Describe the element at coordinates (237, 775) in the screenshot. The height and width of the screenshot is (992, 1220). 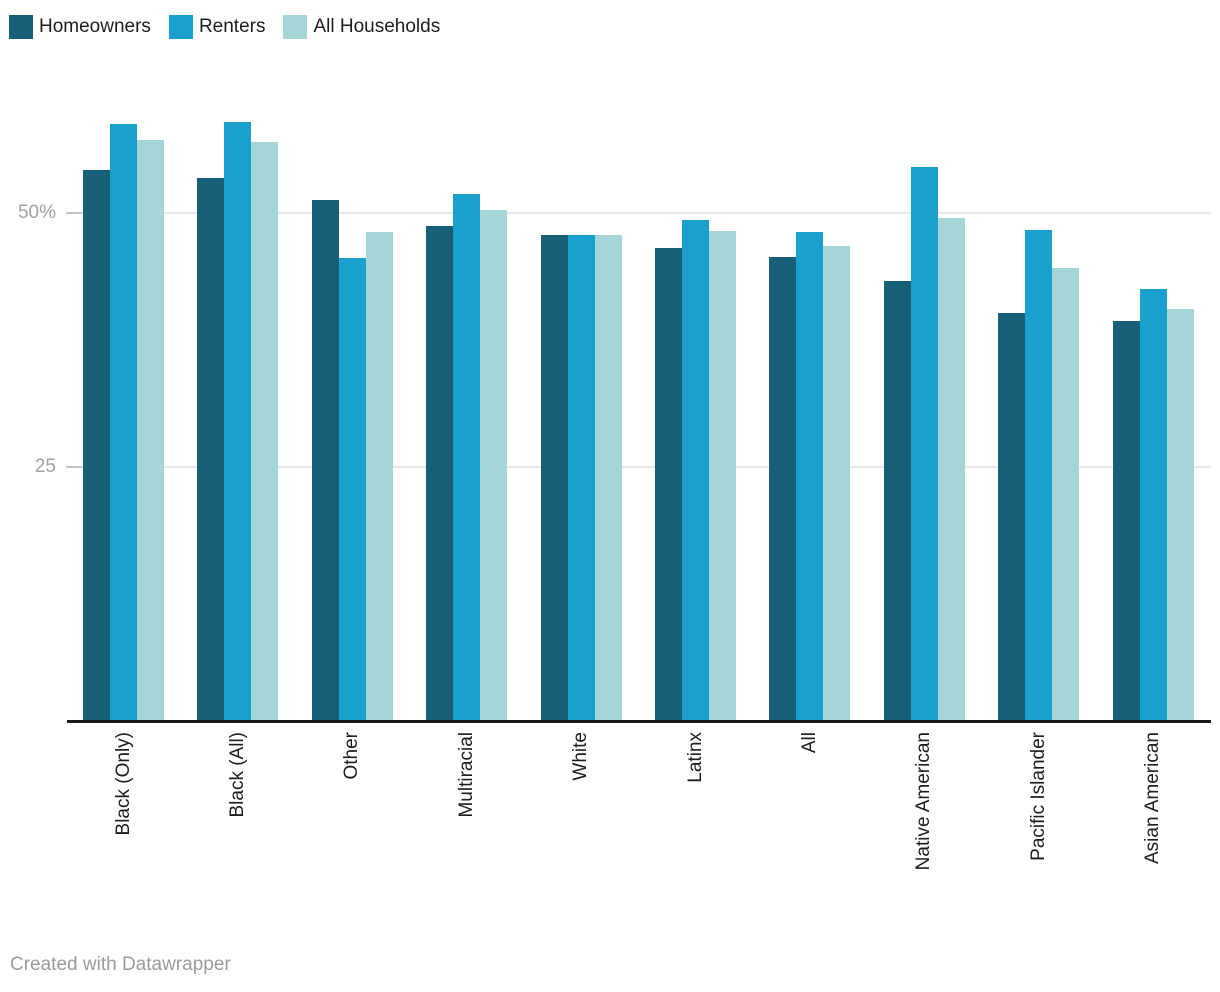
I see `category-label: Black (All)` at that location.